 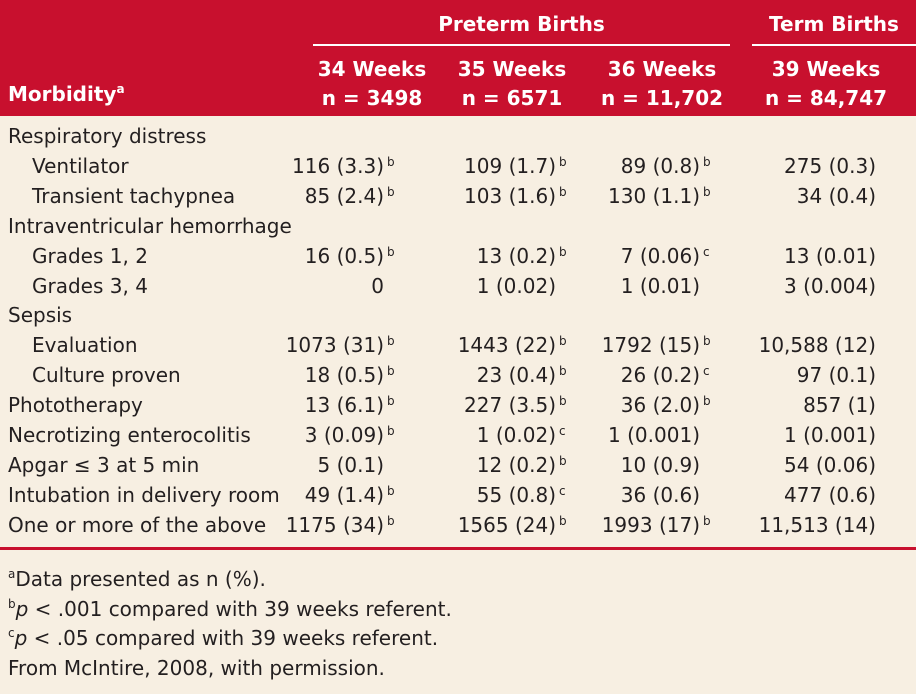 I want to click on cell: 477 (0.6), so click(x=776, y=495).